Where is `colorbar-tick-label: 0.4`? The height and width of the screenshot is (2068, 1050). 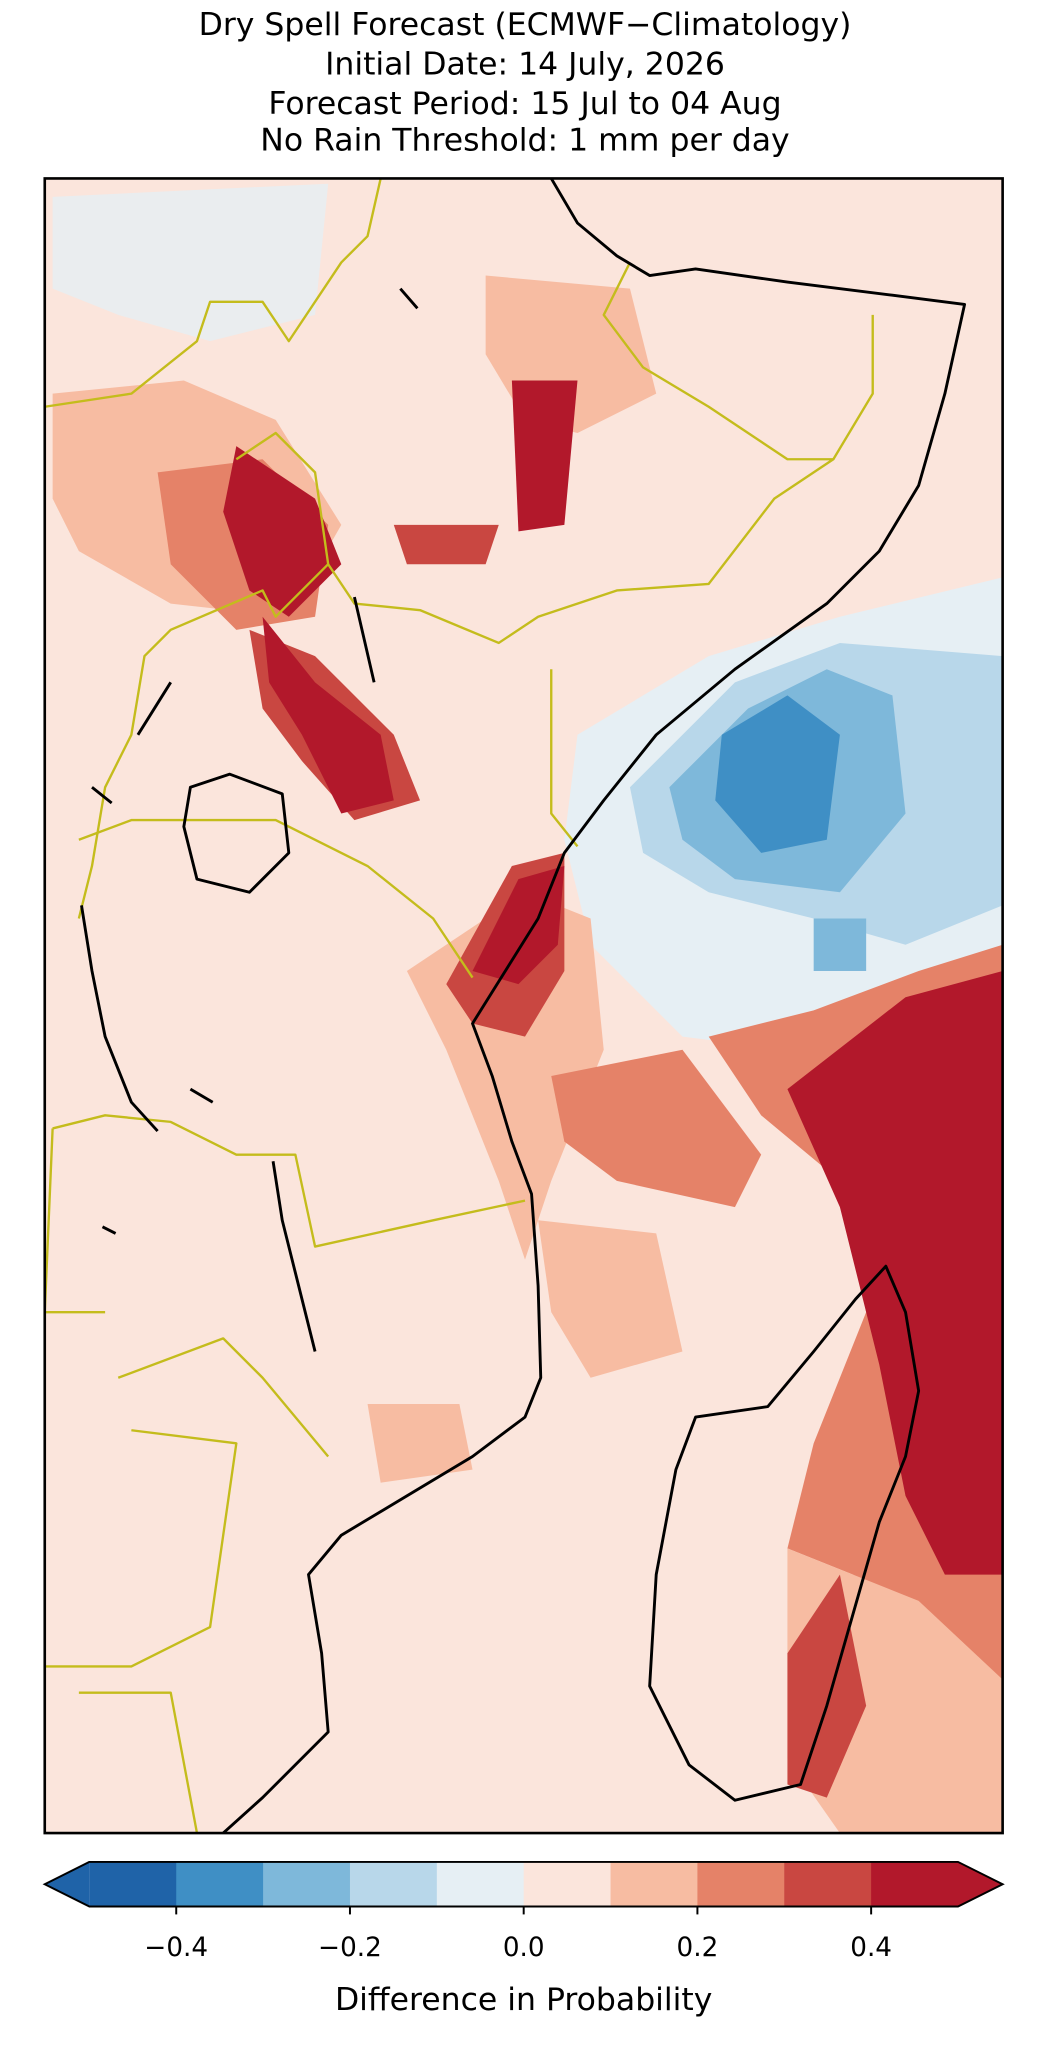
colorbar-tick-label: 0.4 is located at coordinates (871, 1948).